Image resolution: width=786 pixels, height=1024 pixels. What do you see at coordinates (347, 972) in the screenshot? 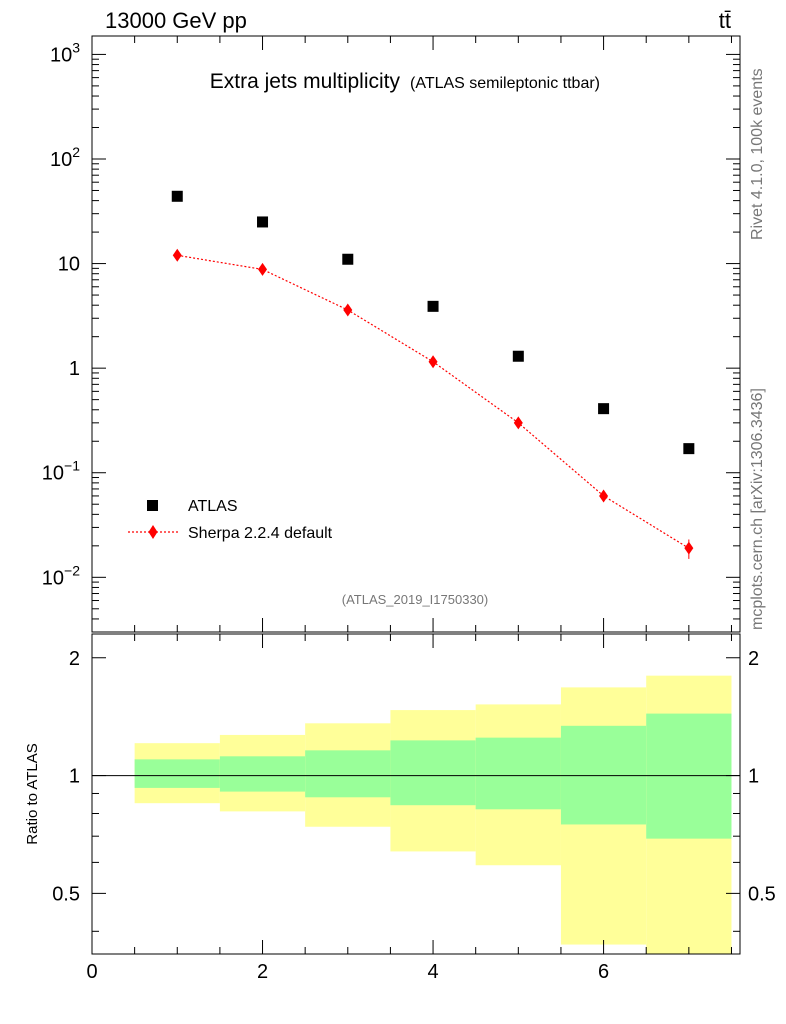
I see `xtick-labels: 0 2 4 6` at bounding box center [347, 972].